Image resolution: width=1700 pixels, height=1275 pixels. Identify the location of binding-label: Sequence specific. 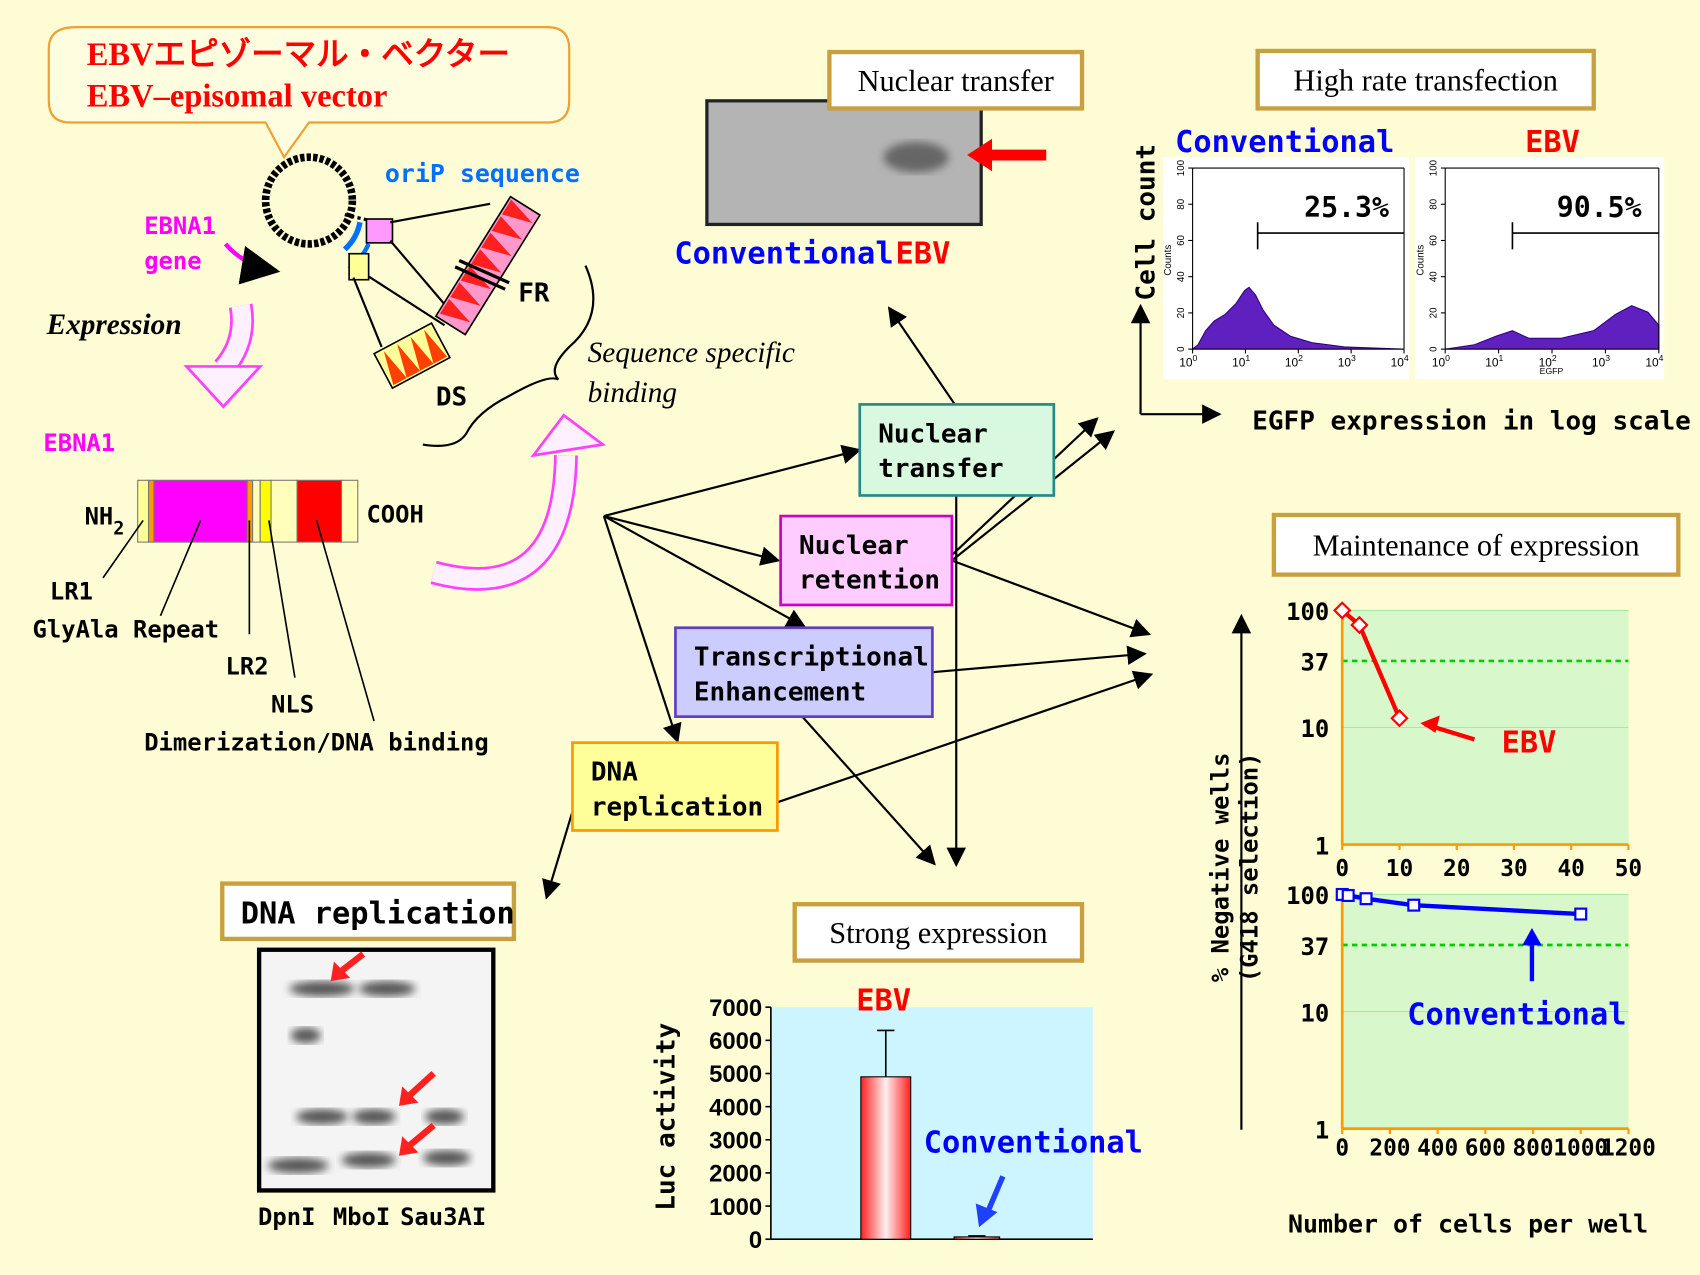
(691, 353).